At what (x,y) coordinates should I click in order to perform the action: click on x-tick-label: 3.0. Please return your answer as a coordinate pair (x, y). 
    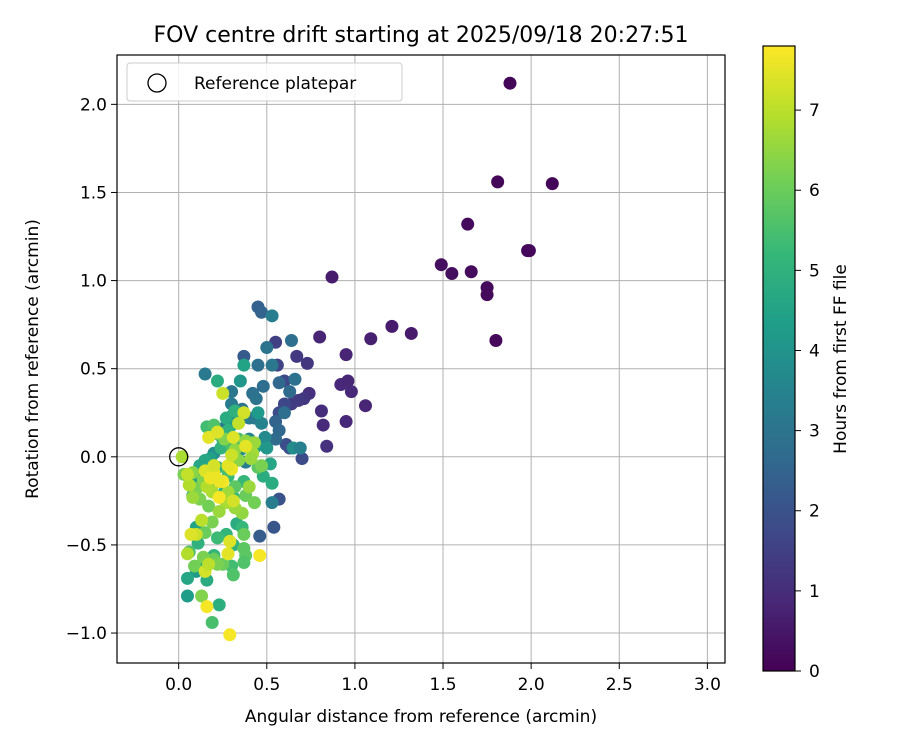
    Looking at the image, I should click on (707, 685).